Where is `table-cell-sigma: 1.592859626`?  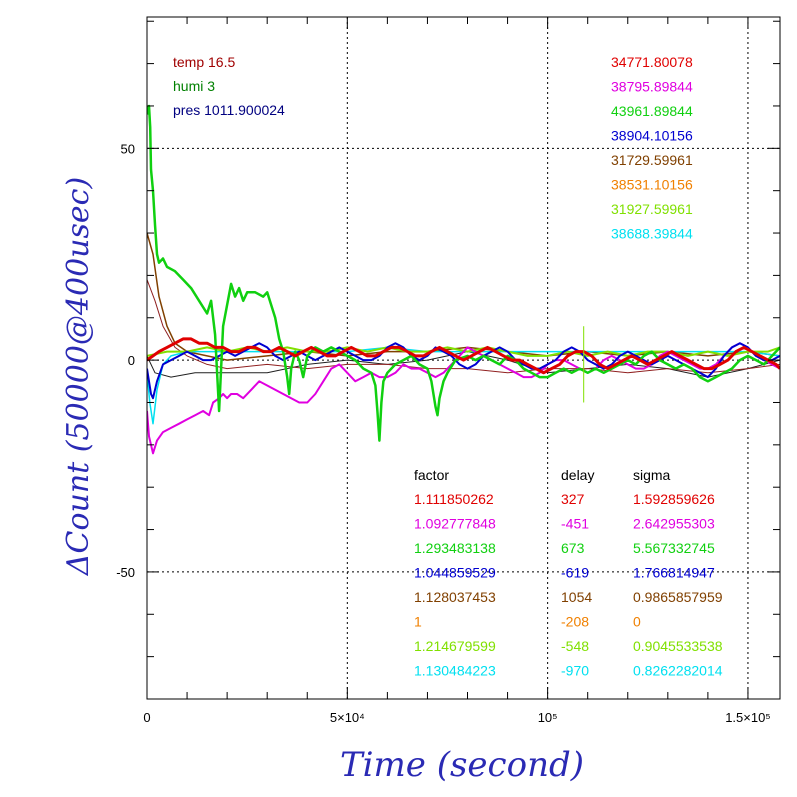
table-cell-sigma: 1.592859626 is located at coordinates (674, 499).